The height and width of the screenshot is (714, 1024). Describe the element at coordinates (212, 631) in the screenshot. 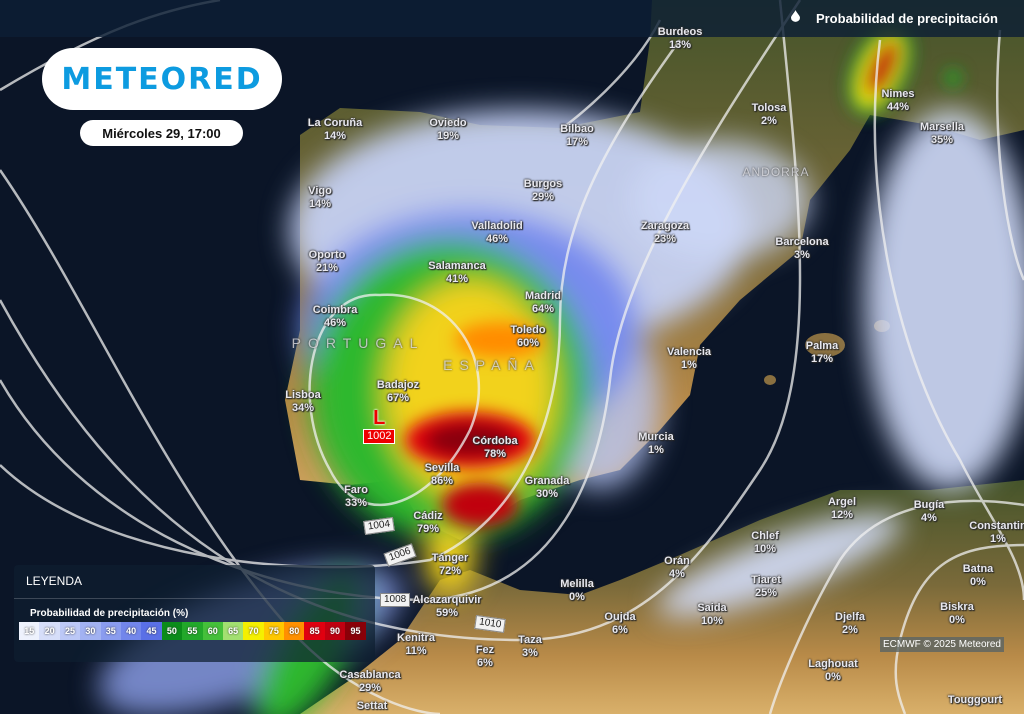

I see `legend-bin: 60` at that location.